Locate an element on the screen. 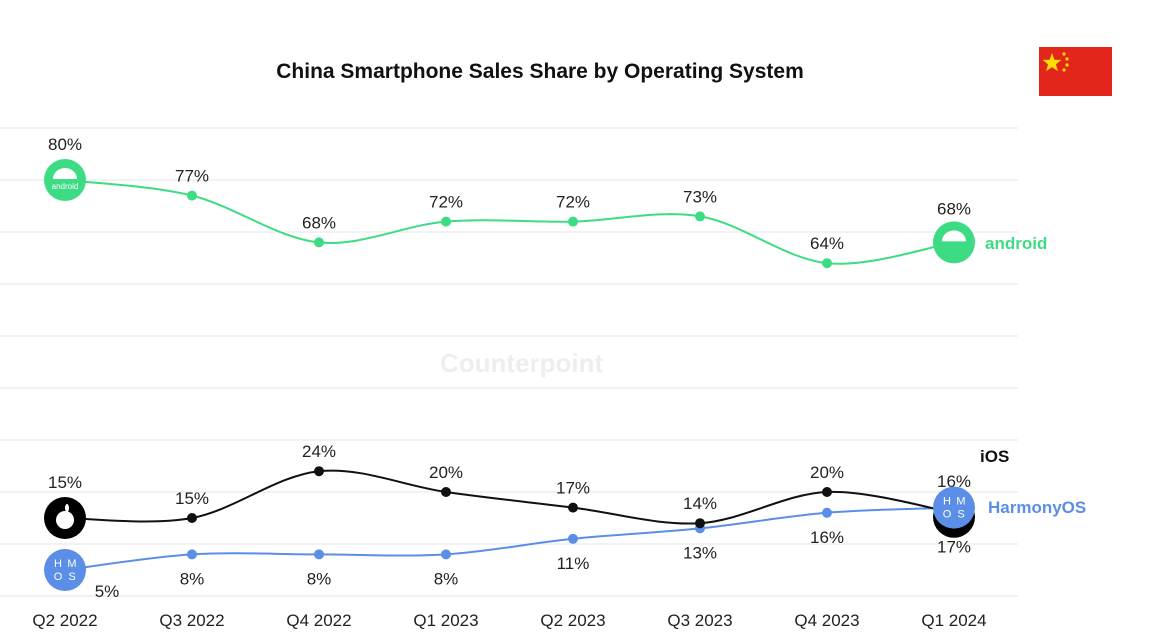 Image resolution: width=1154 pixels, height=639 pixels. x-tick-label: Q3 2023 is located at coordinates (699, 620).